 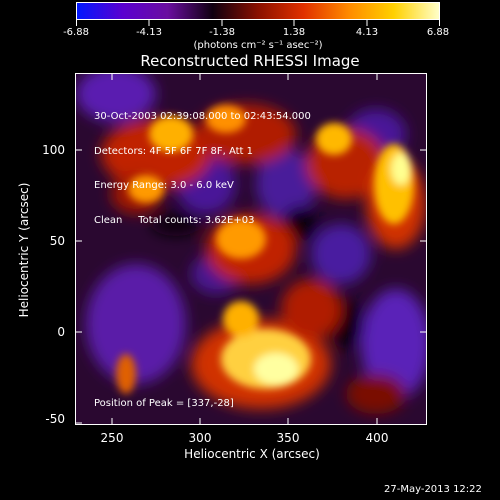 What do you see at coordinates (24, 250) in the screenshot?
I see `y-axis-label: Heliocentric Y (arcsec)` at bounding box center [24, 250].